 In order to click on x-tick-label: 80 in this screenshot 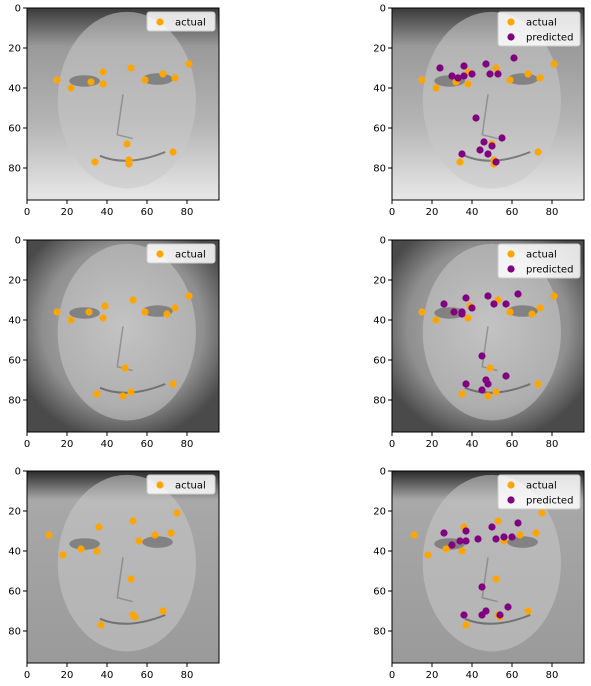, I will do `click(187, 675)`.